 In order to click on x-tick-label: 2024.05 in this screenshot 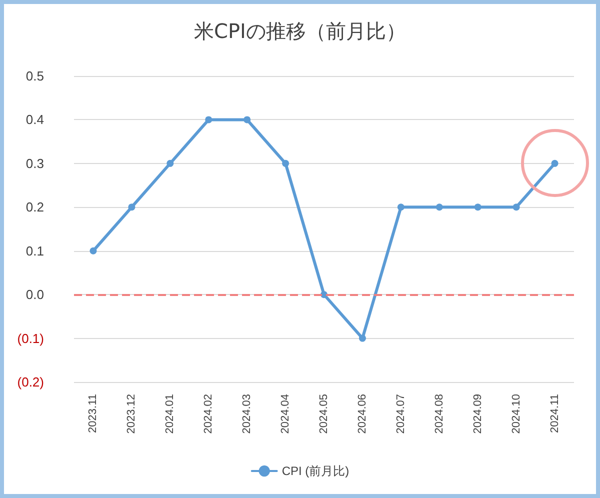, I will do `click(324, 414)`.